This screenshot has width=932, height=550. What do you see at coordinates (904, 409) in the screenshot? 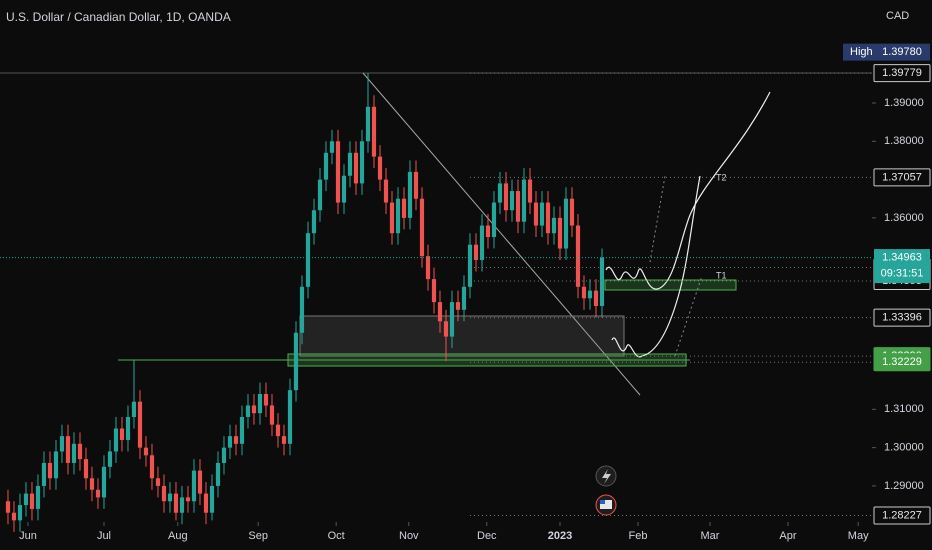
I see `y-tick-label: 1.31000` at bounding box center [904, 409].